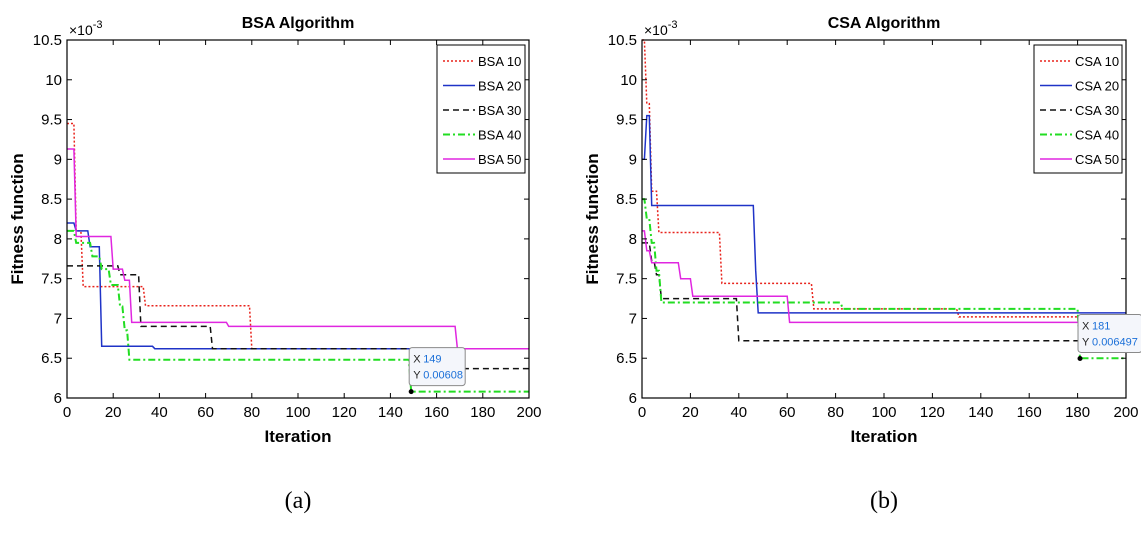 This screenshot has height=533, width=1141. I want to click on legend-label: CSA 30, so click(1097, 110).